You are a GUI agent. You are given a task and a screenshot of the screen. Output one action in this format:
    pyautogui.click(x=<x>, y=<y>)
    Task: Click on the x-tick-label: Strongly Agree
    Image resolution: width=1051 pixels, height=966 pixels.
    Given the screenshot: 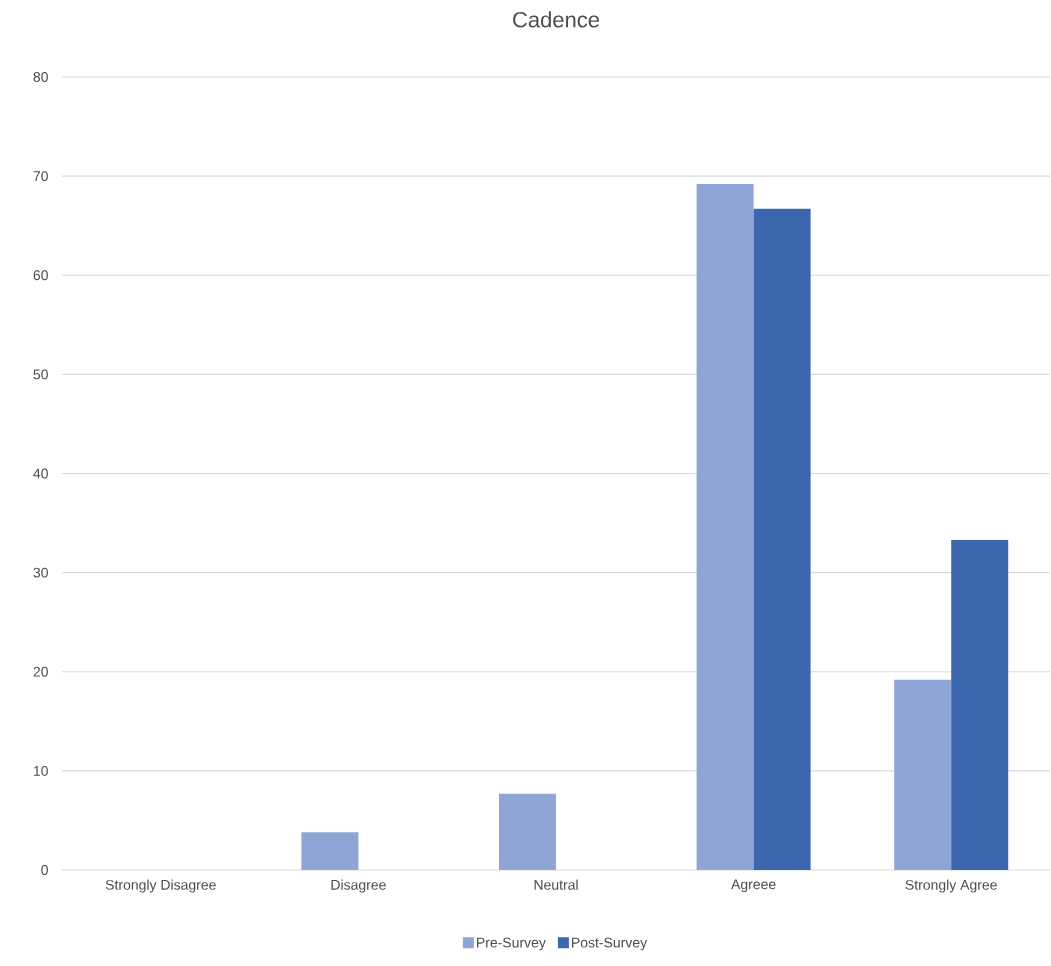 What is the action you would take?
    pyautogui.click(x=951, y=886)
    